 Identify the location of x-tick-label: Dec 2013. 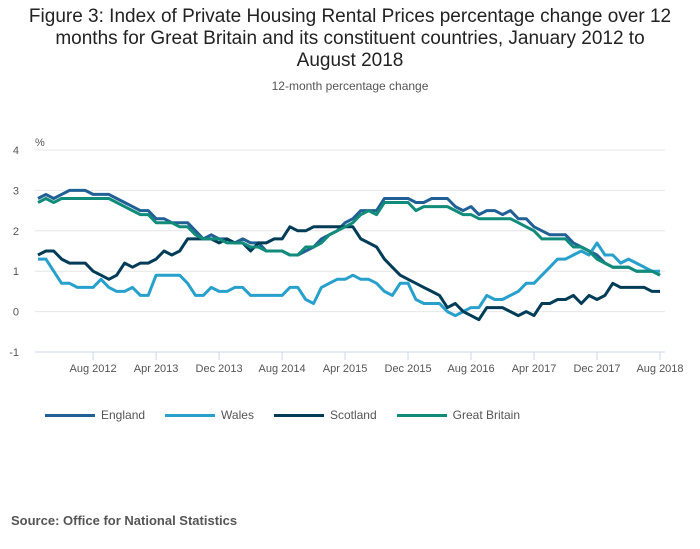
(219, 369).